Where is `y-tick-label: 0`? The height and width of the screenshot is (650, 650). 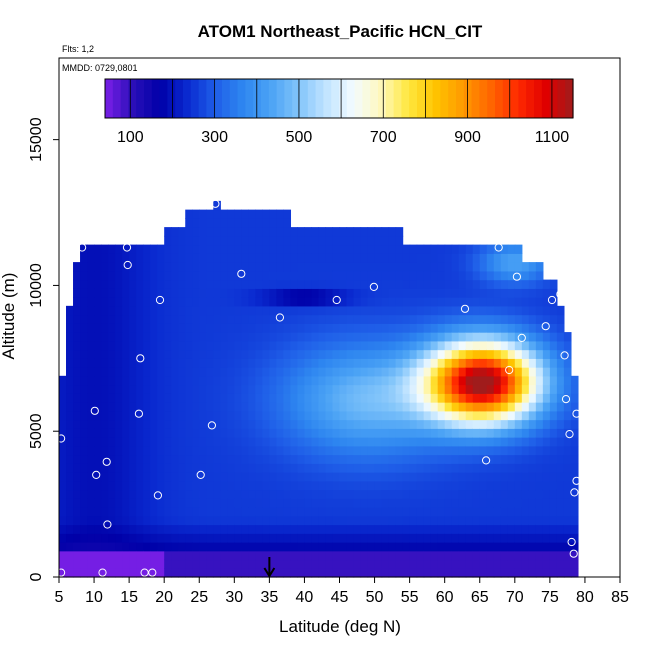
y-tick-label: 0 is located at coordinates (36, 576).